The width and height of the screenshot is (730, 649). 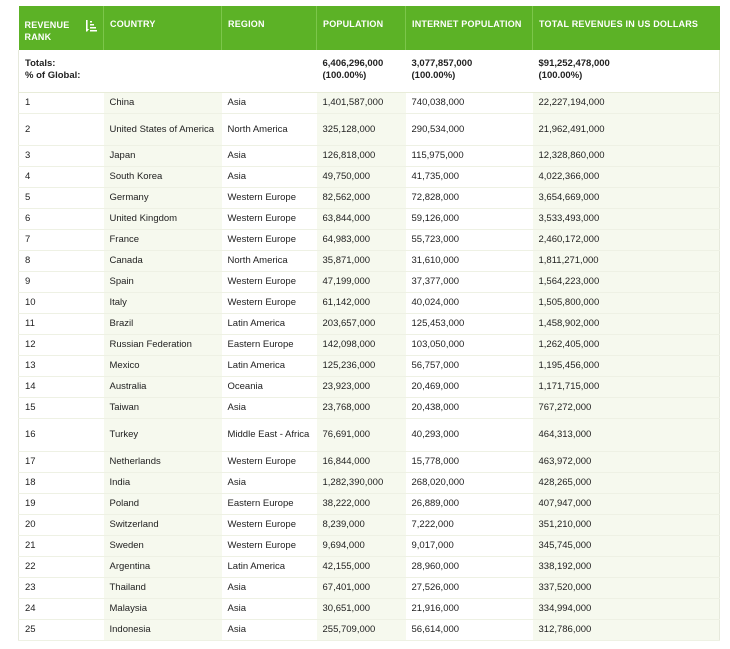 What do you see at coordinates (361, 408) in the screenshot?
I see `population-cell: 23,768,000` at bounding box center [361, 408].